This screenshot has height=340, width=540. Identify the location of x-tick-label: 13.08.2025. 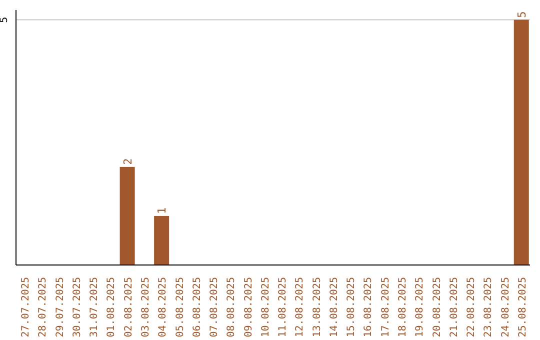
(317, 307).